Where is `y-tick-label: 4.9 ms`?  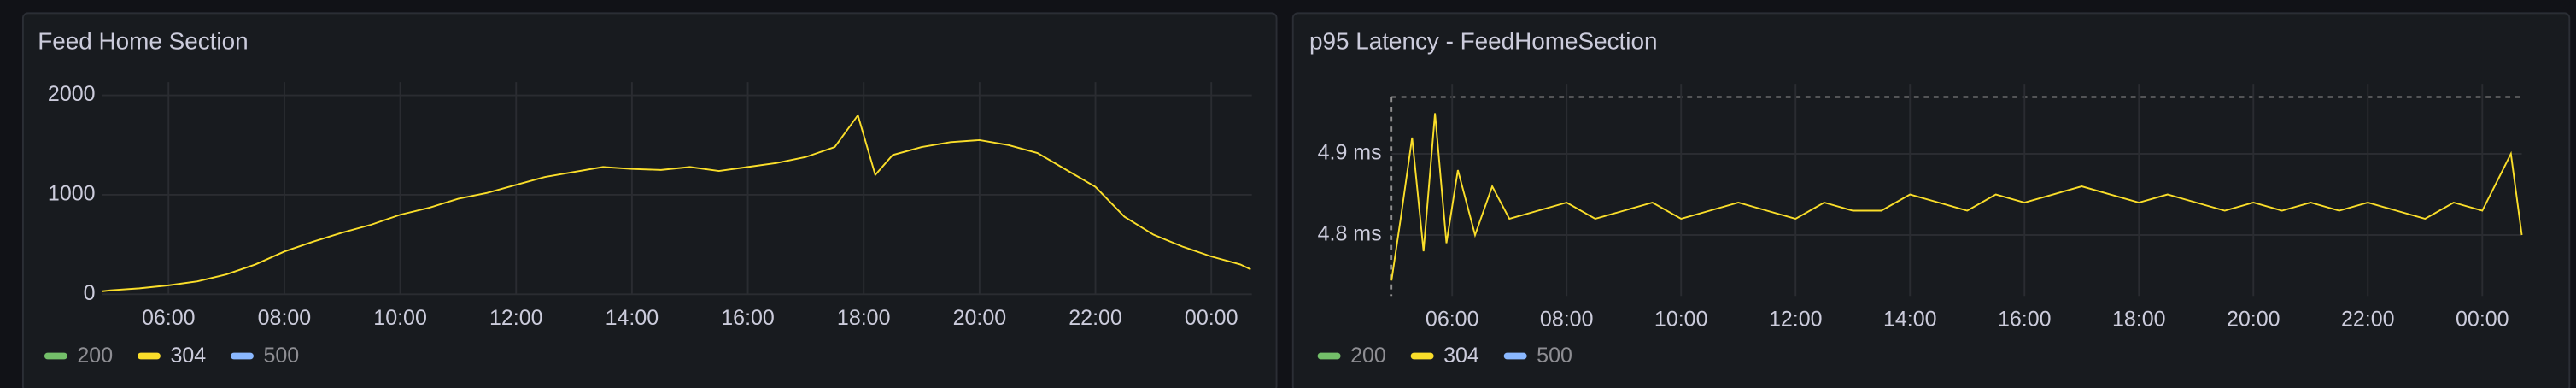 y-tick-label: 4.9 ms is located at coordinates (1350, 153).